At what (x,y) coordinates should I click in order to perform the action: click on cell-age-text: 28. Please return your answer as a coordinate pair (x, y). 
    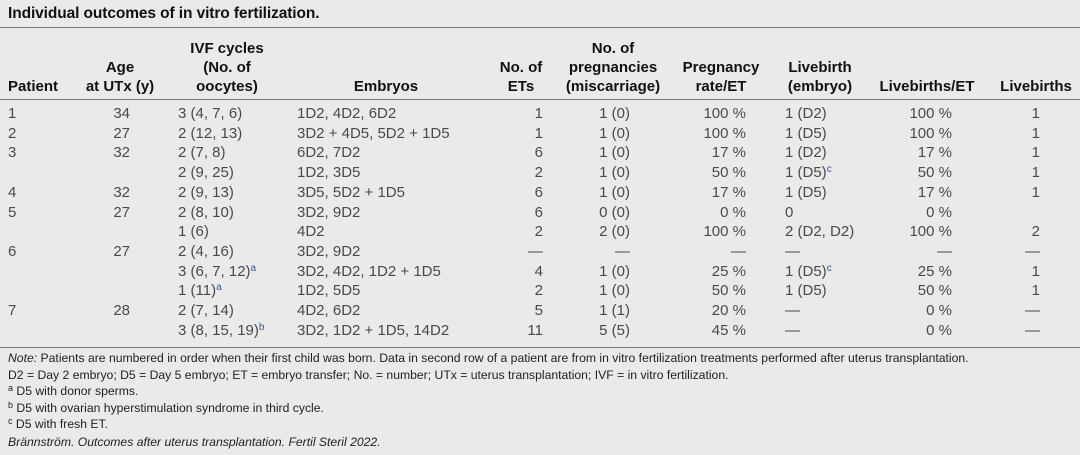
    Looking at the image, I should click on (121, 310).